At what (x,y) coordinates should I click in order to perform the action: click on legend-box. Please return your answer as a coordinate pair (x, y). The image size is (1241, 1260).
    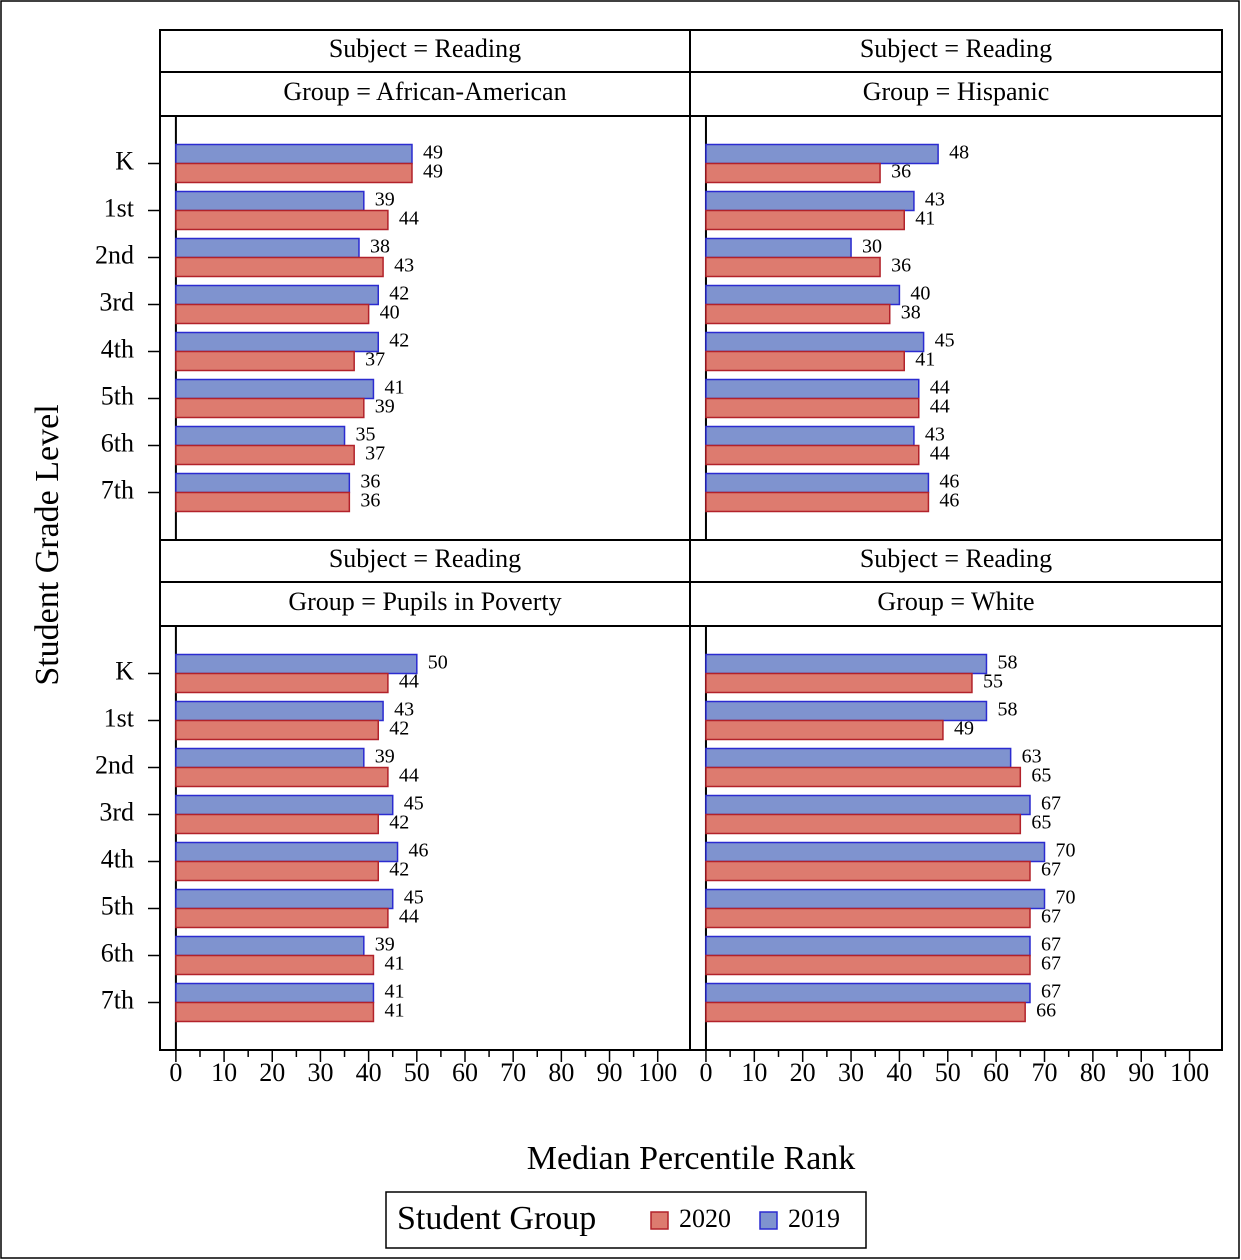
    Looking at the image, I should click on (626, 1220).